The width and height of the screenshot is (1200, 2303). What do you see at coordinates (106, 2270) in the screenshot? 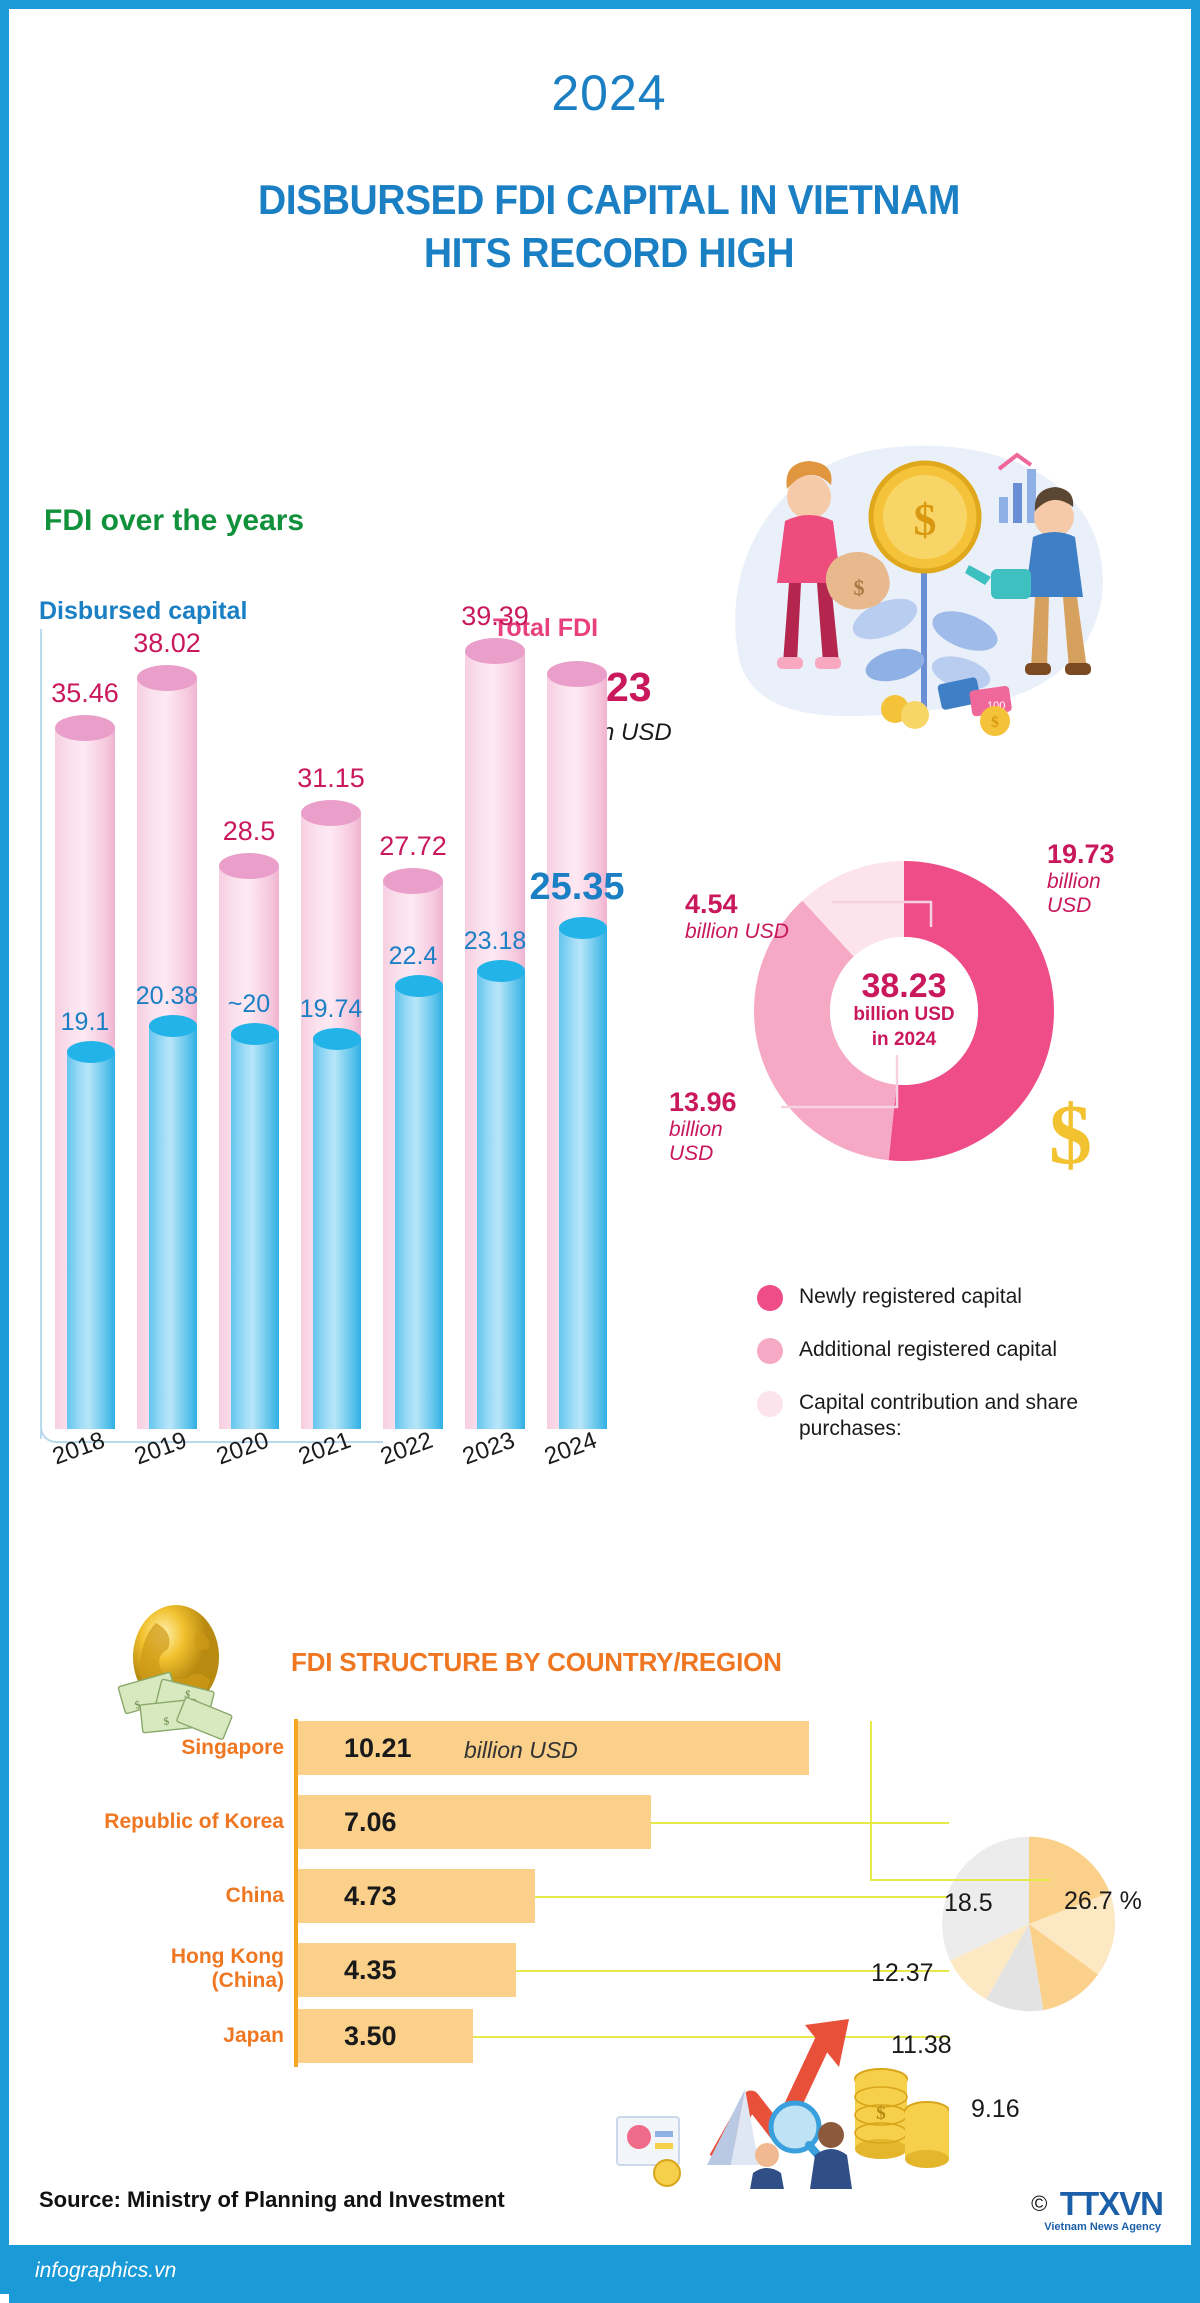
I see `footer-url: infographics.vn` at bounding box center [106, 2270].